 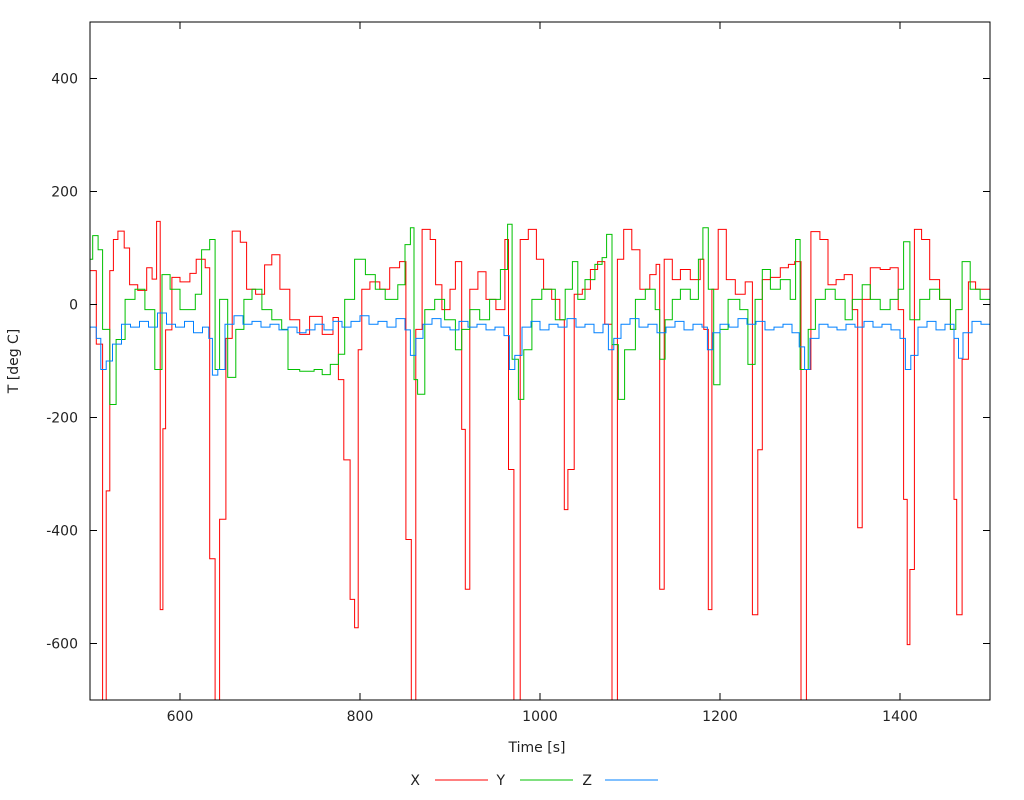 What do you see at coordinates (64, 193) in the screenshot?
I see `y-tick-label: 200` at bounding box center [64, 193].